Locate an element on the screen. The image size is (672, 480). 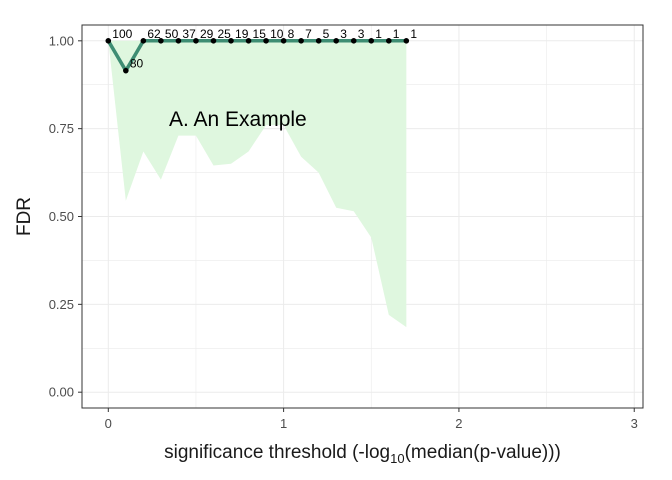
fdr-line-layer is located at coordinates (257, 56).